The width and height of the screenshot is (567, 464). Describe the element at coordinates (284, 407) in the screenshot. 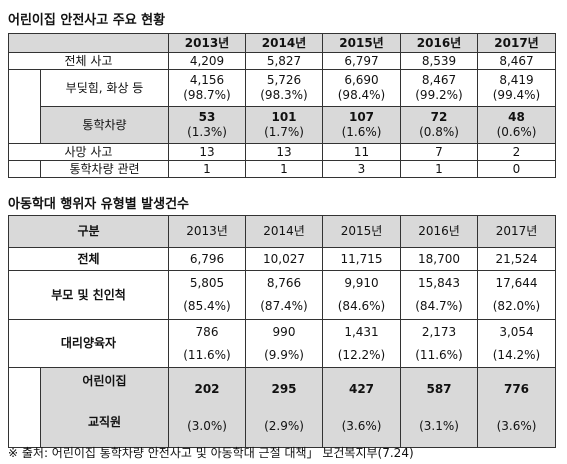

I see `data-cell: 295 (2.9%)` at that location.